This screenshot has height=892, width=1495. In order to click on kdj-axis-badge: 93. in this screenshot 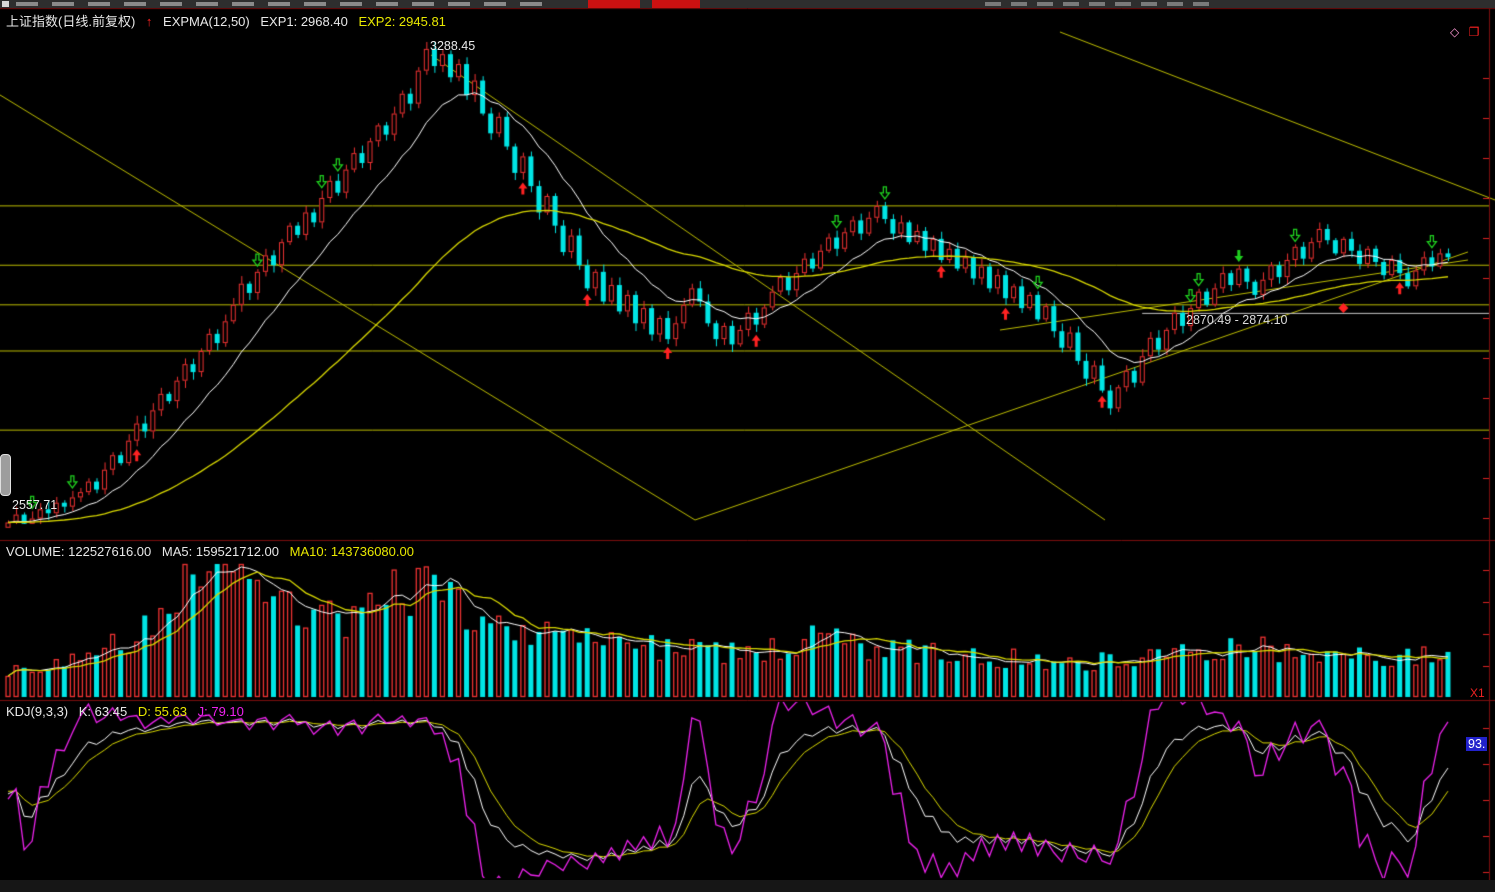, I will do `click(1477, 744)`.